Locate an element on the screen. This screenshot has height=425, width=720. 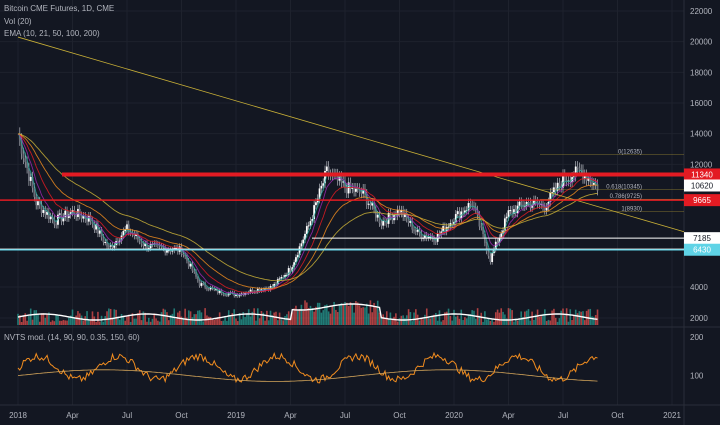
price-tick-label: 18000 is located at coordinates (701, 72).